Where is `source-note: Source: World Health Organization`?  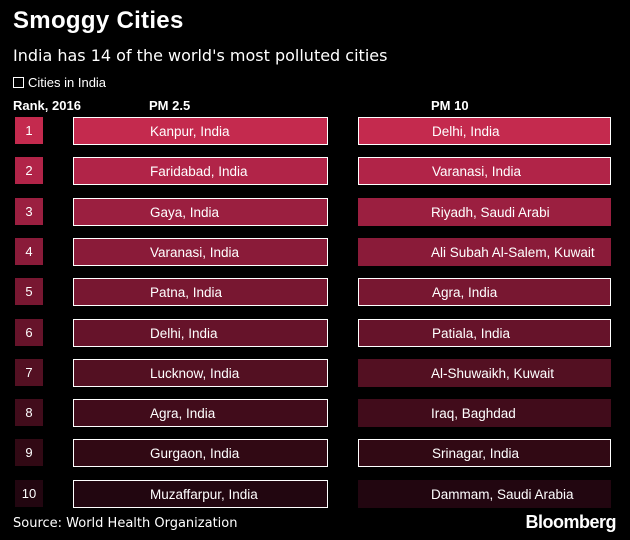
source-note: Source: World Health Organization is located at coordinates (125, 523).